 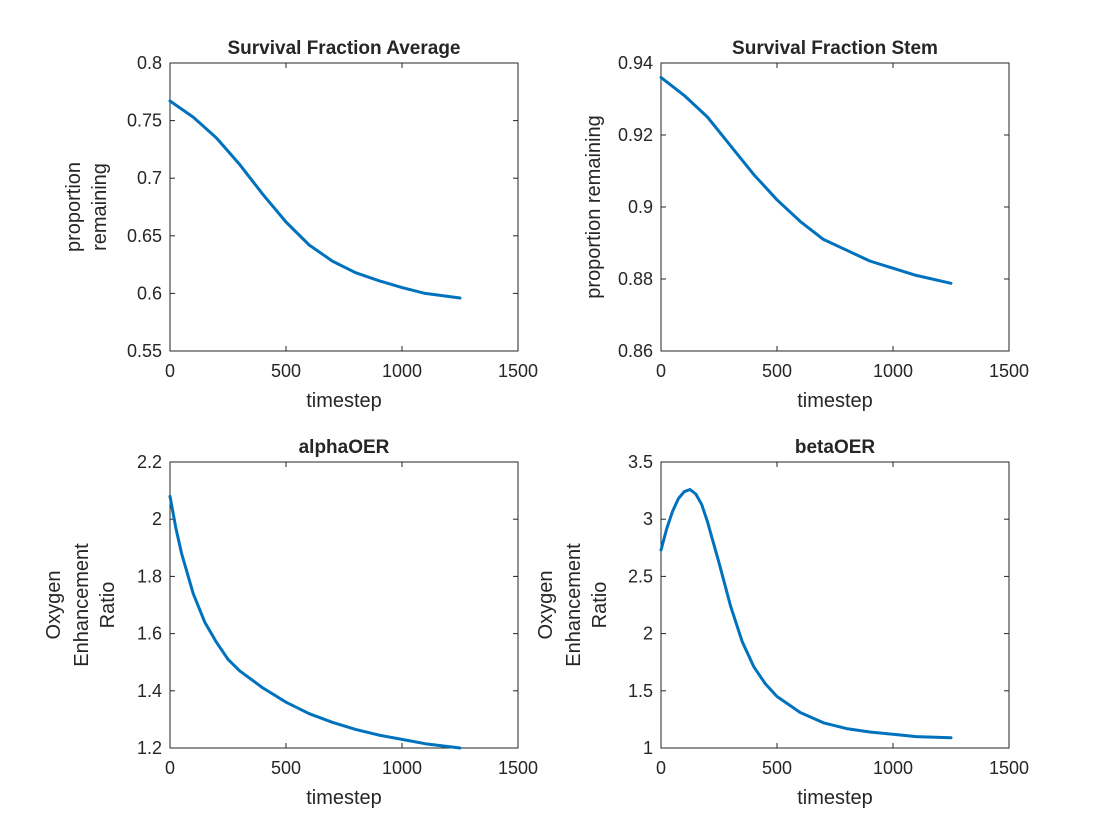 I want to click on y-tick-label: 3.5, so click(x=640, y=462).